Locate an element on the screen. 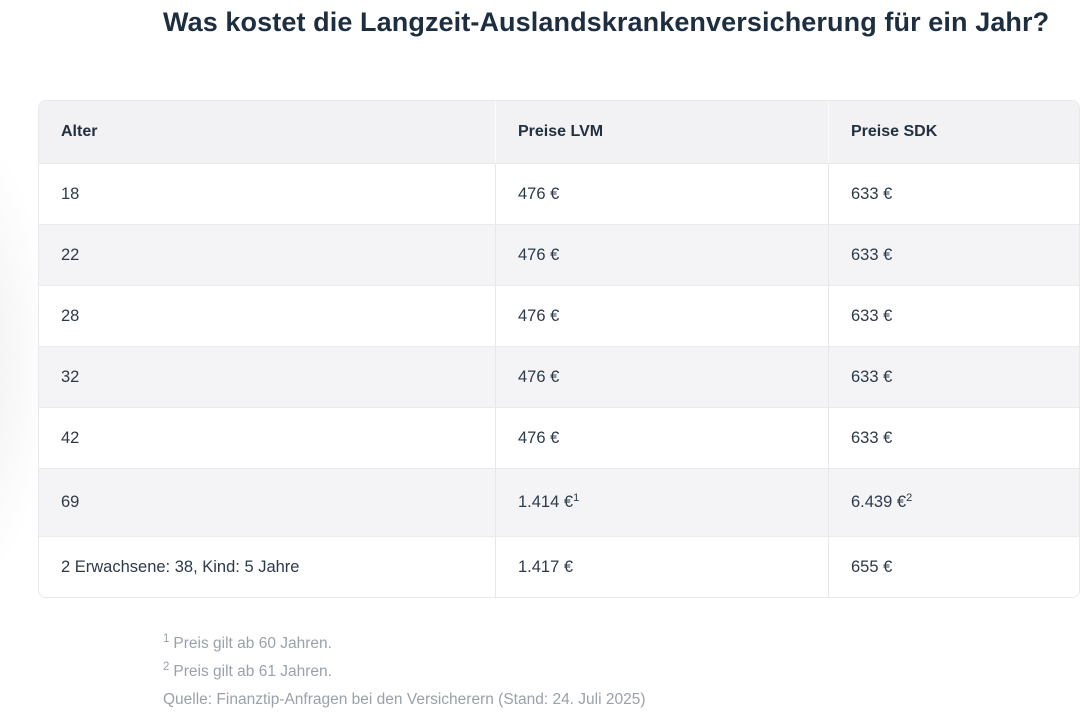 The width and height of the screenshot is (1084, 728). column-header-alter: Alter is located at coordinates (79, 131).